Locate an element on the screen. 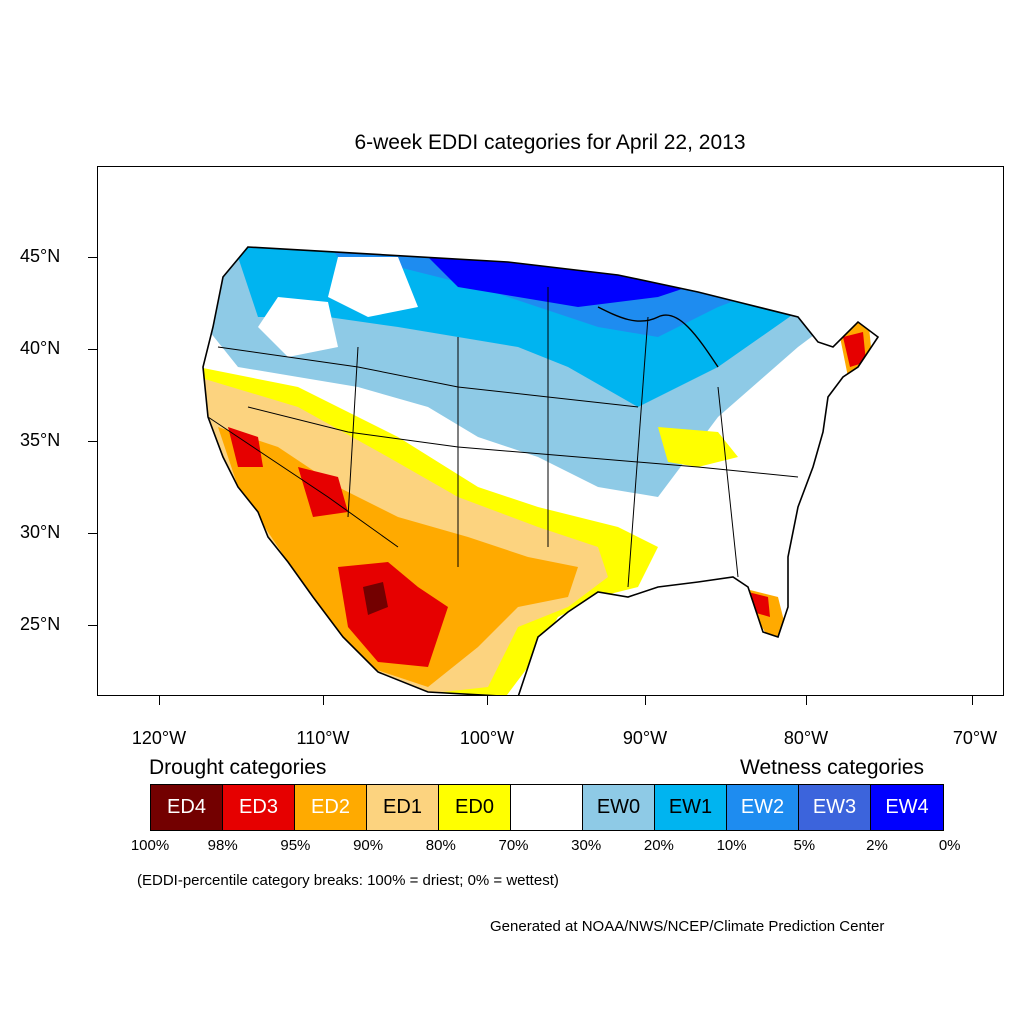 Image resolution: width=1024 pixels, height=1024 pixels. legend-box-ed4: ED4 is located at coordinates (187, 807).